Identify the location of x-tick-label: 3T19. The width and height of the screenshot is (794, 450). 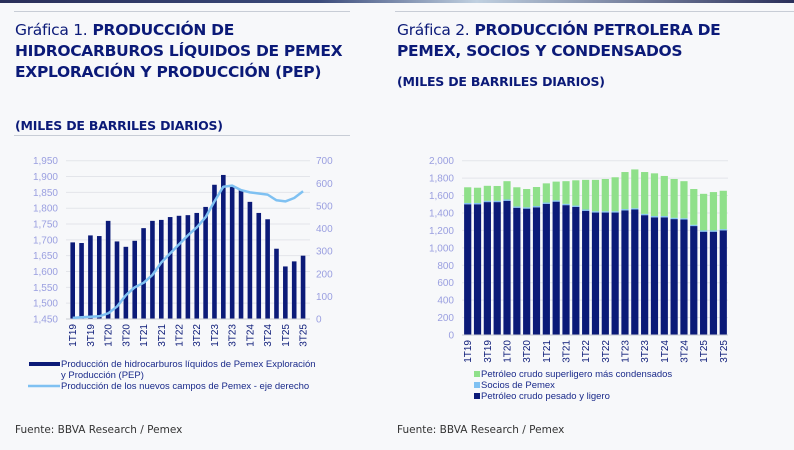
(91, 335).